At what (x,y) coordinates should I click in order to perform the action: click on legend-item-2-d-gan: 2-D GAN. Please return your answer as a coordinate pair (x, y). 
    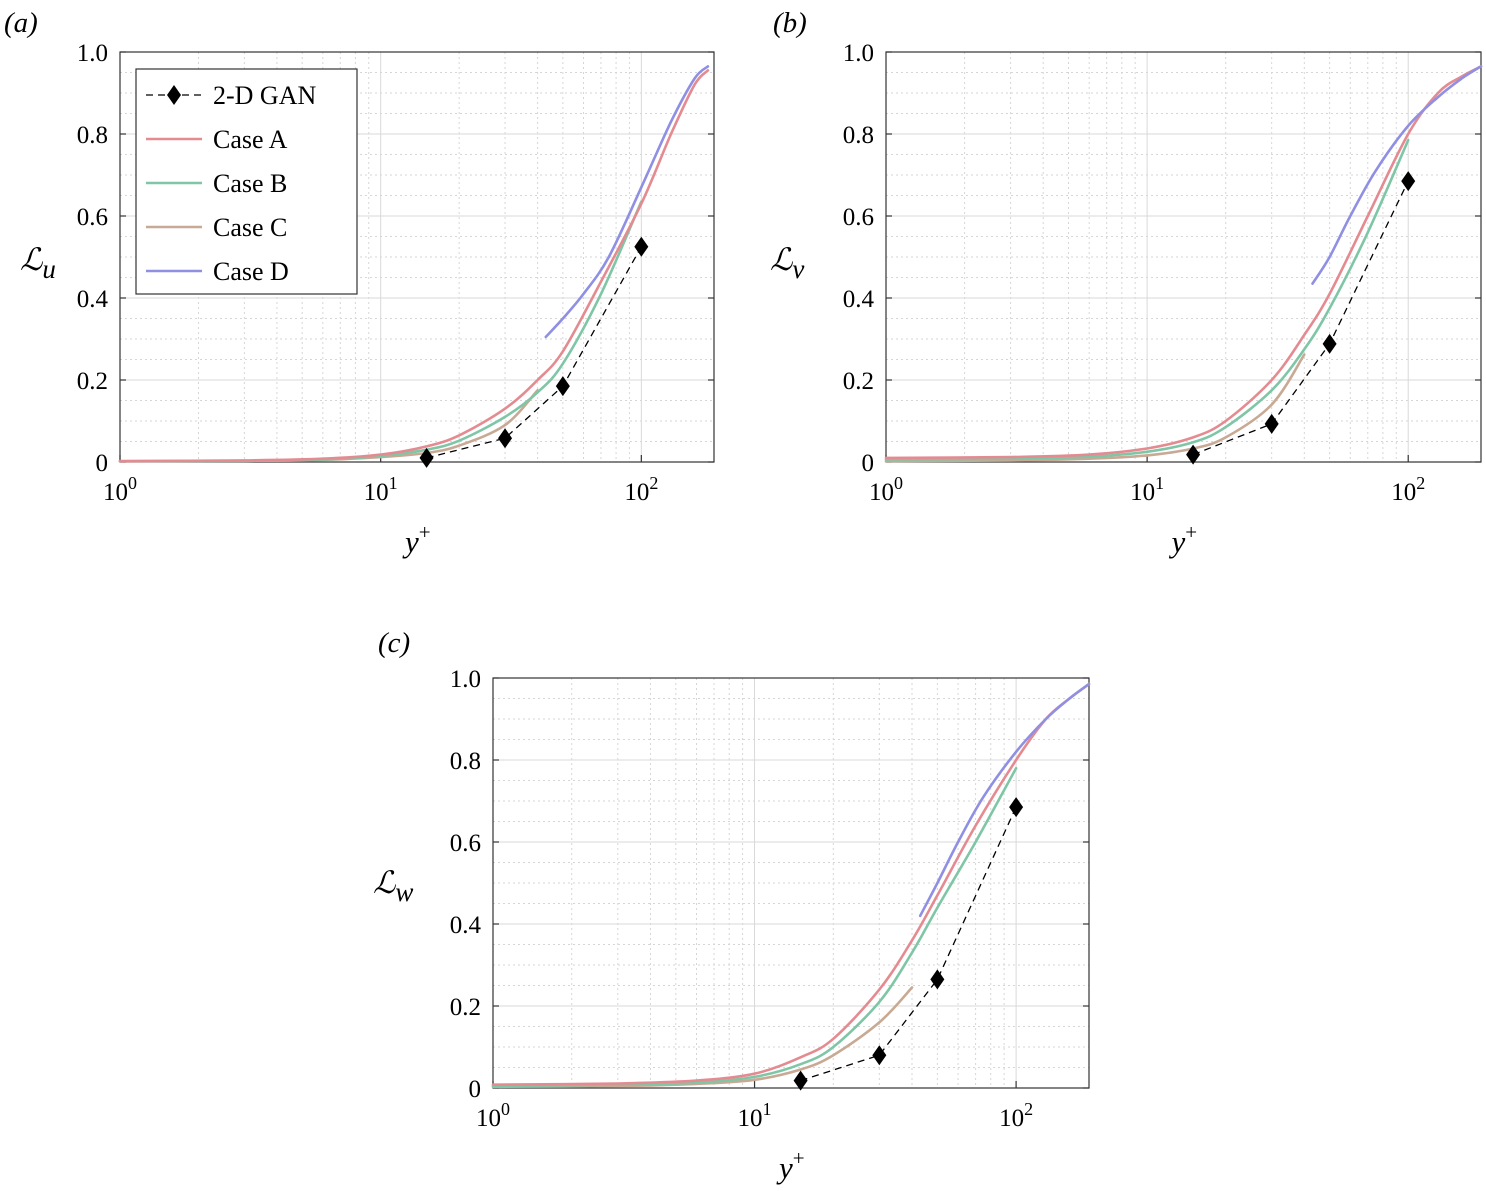
    Looking at the image, I should click on (231, 95).